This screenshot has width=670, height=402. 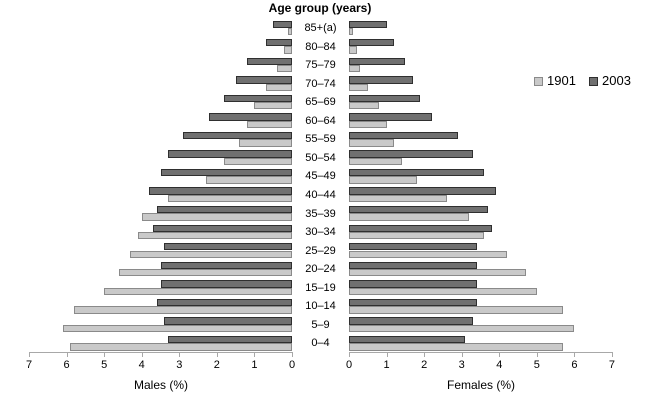 I want to click on male-axis-tick-label: 2, so click(x=216, y=365).